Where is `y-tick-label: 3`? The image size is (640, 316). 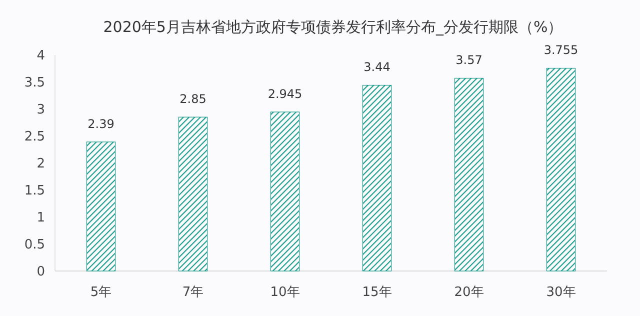 y-tick-label: 3 is located at coordinates (40, 110).